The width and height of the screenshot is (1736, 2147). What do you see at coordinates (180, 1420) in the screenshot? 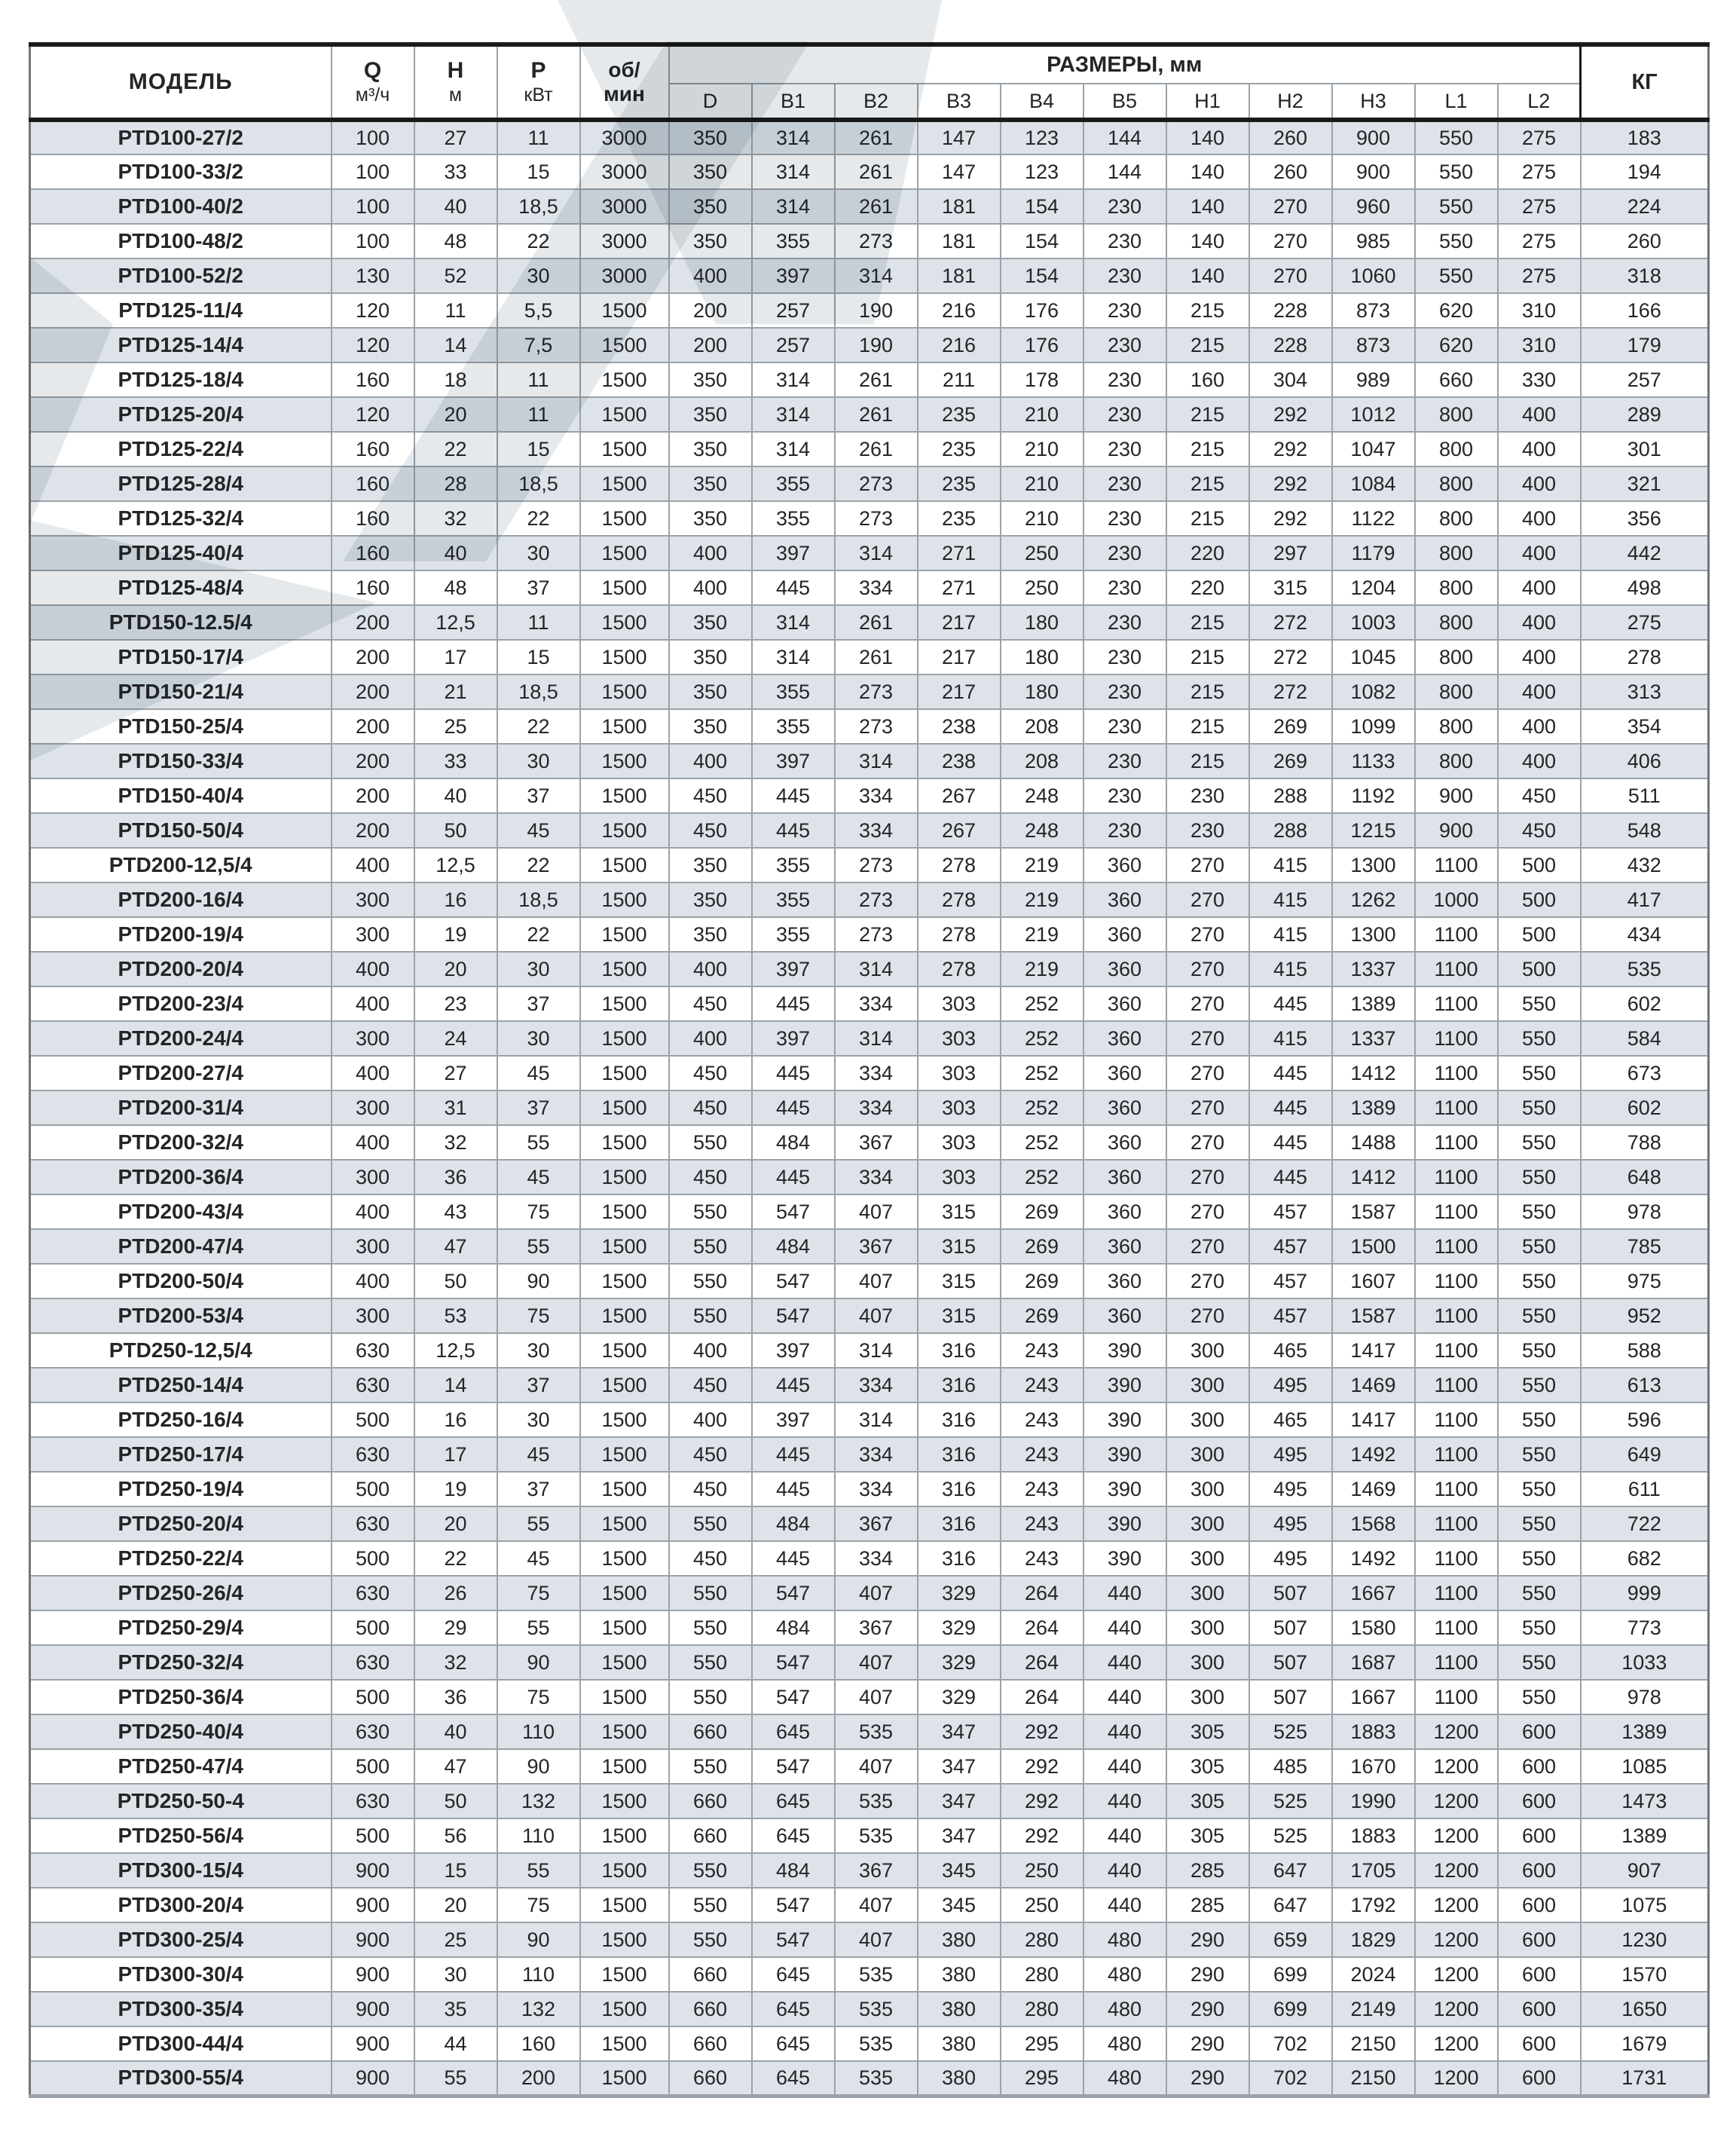
I see `cell-model: PTD250-16/4` at bounding box center [180, 1420].